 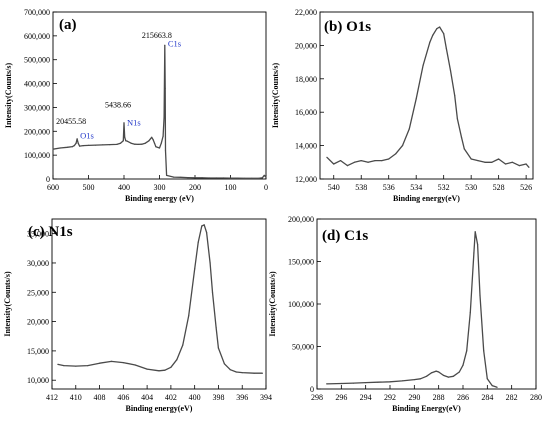 What do you see at coordinates (38, 292) in the screenshot?
I see `y-tick-label: 25,000` at bounding box center [38, 292].